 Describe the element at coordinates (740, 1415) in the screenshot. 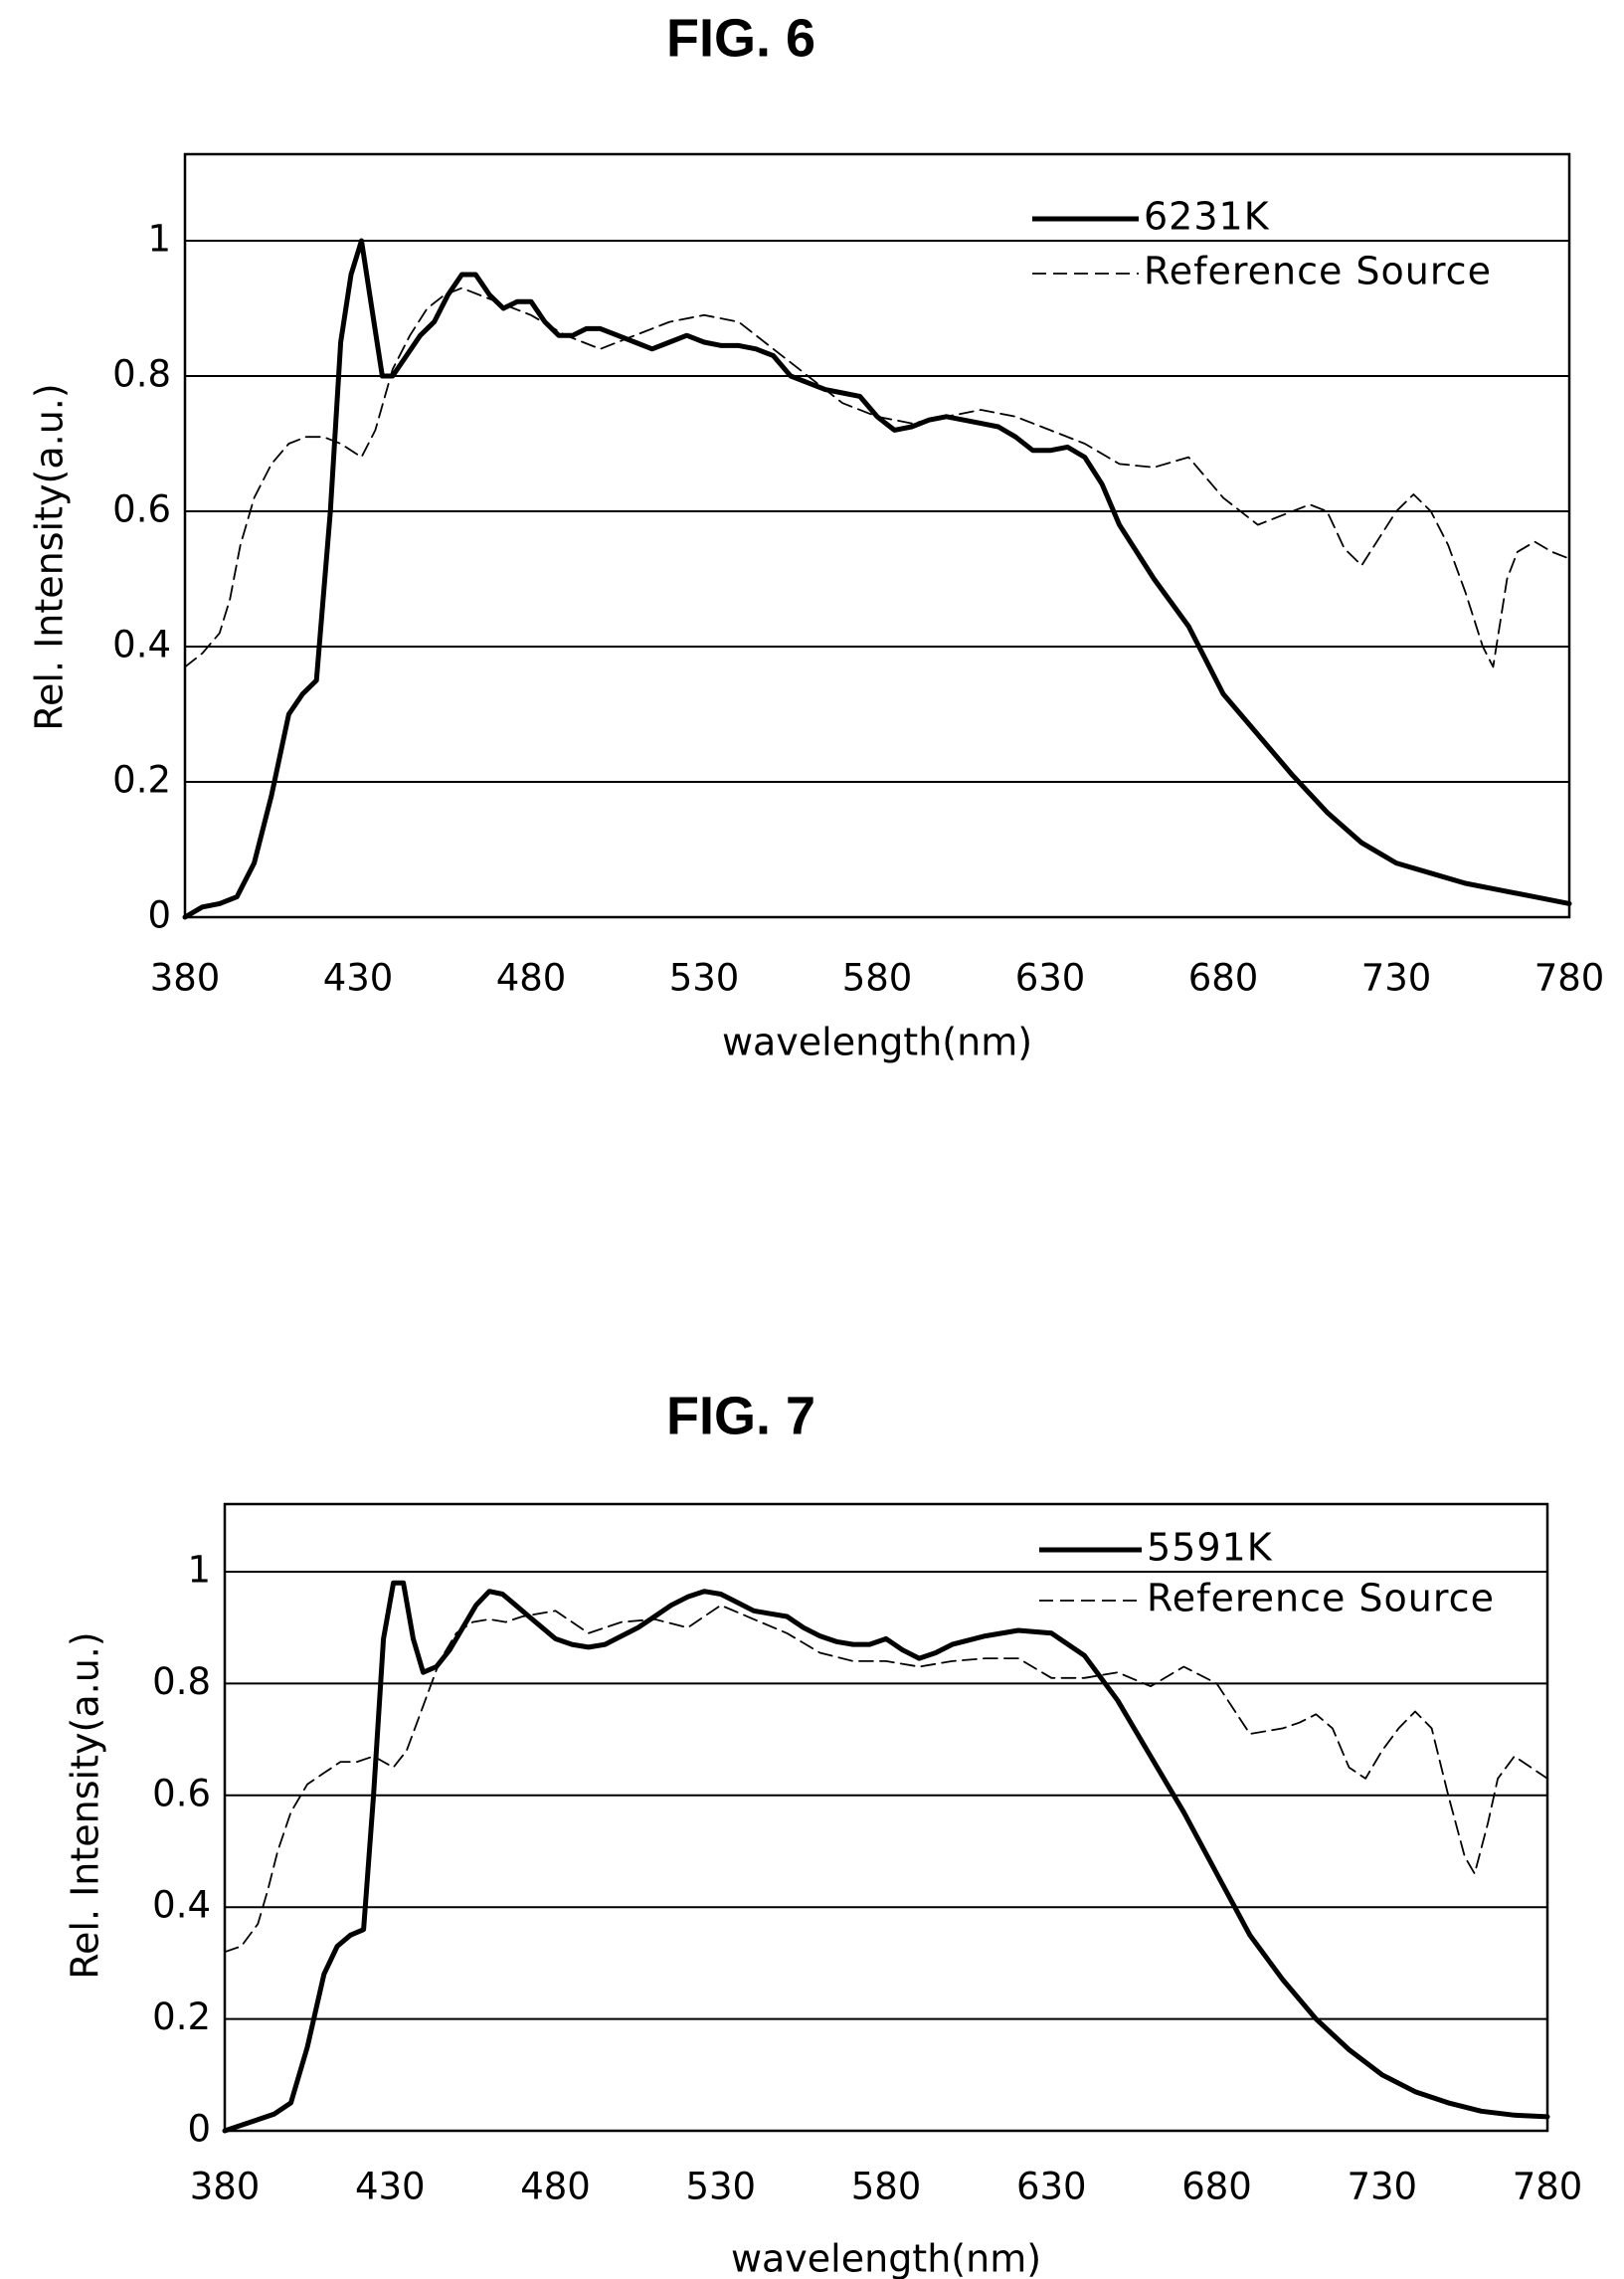

I see `figure-title: FIG. 7` at that location.